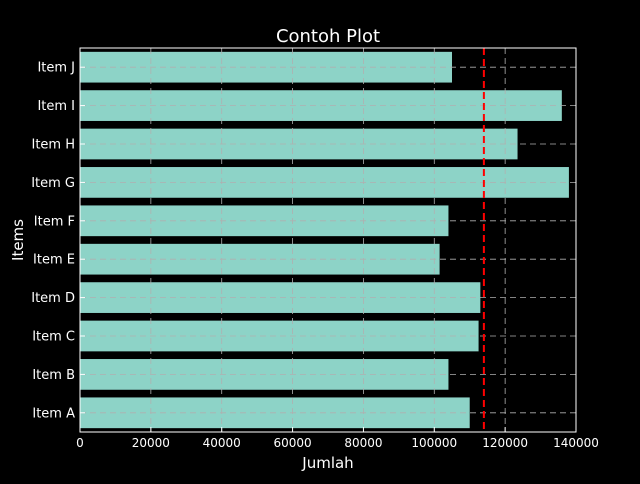 This screenshot has width=640, height=484. Describe the element at coordinates (56, 106) in the screenshot. I see `y-tick-label: Item I` at that location.